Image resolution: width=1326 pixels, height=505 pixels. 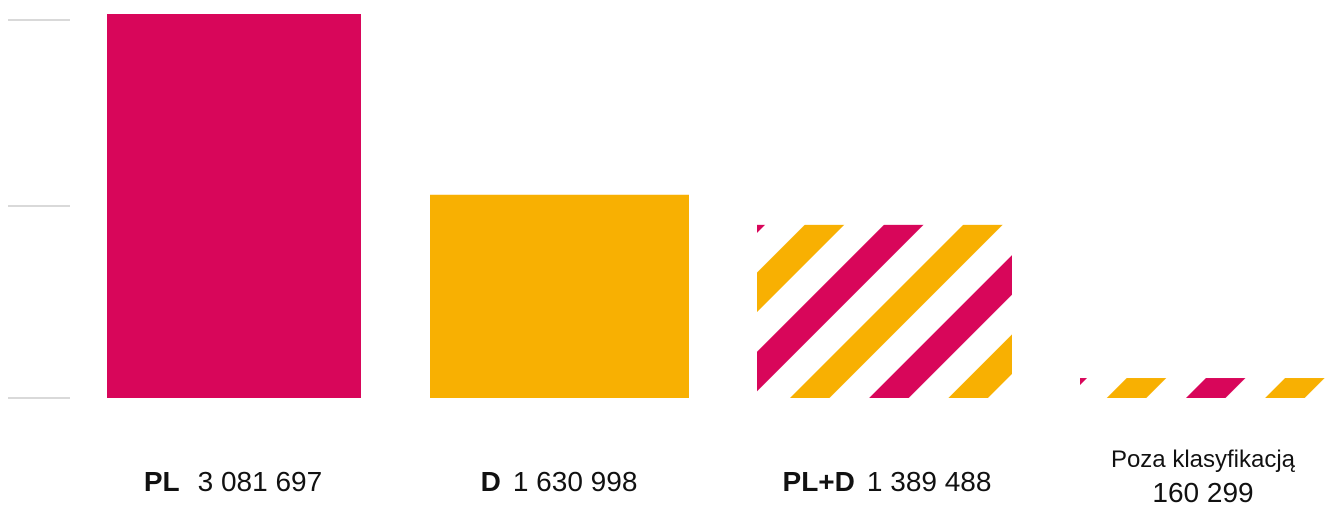 What do you see at coordinates (929, 481) in the screenshot?
I see `category-value: 1 389 488` at bounding box center [929, 481].